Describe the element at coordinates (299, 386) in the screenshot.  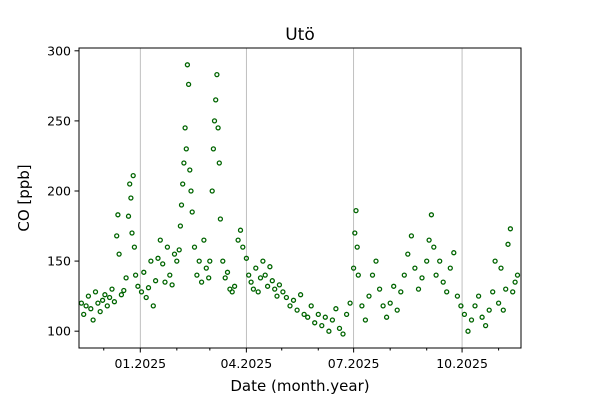
I see `x-axis-label: Date (month.year)` at that location.